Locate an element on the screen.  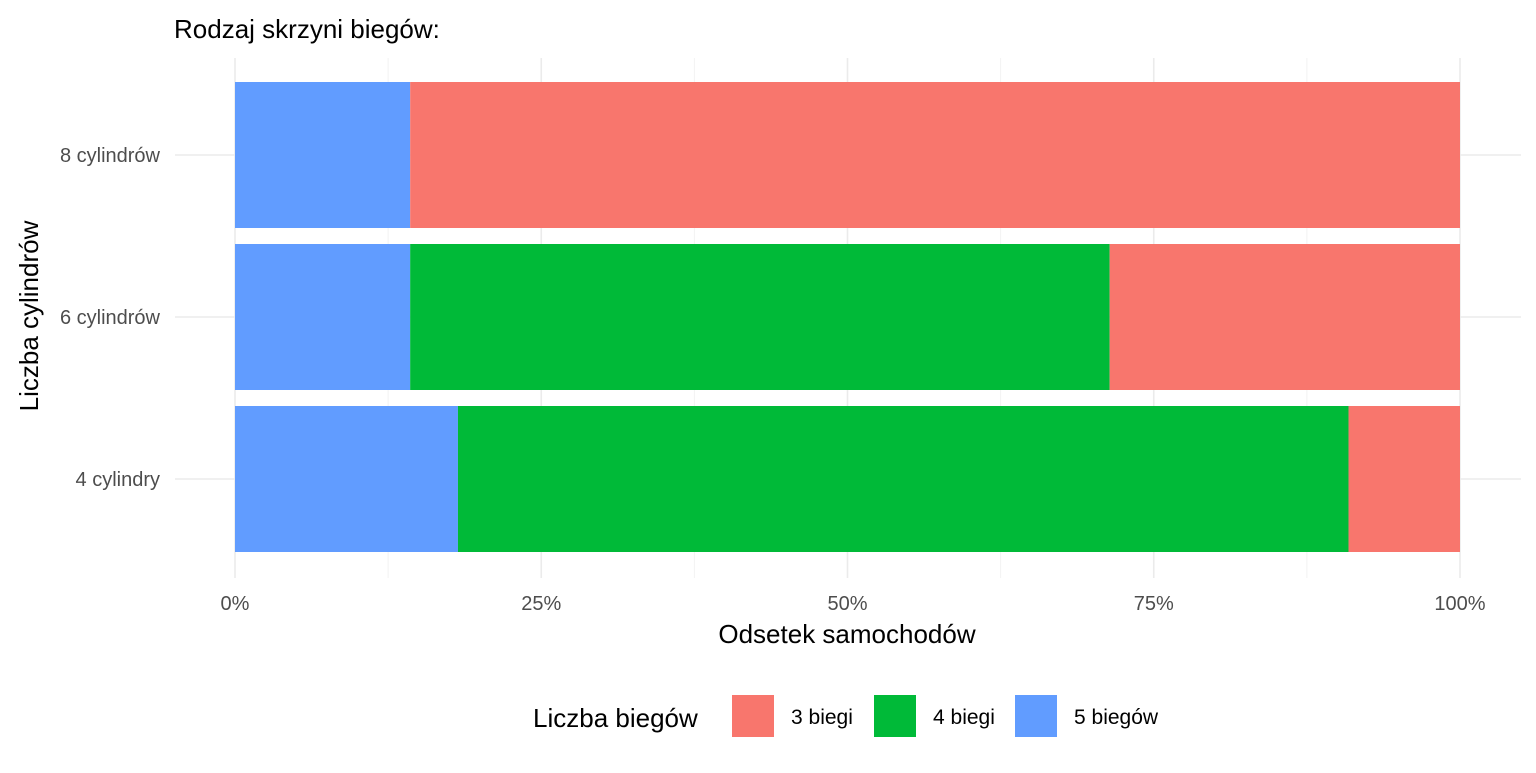
y-tick-label: 6 cylindrów is located at coordinates (110, 318).